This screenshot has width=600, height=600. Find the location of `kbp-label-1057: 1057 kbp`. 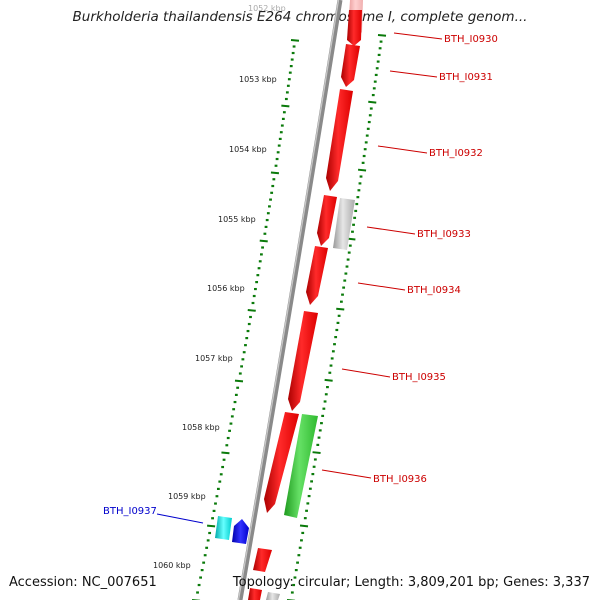

kbp-label-1057: 1057 kbp is located at coordinates (214, 358).